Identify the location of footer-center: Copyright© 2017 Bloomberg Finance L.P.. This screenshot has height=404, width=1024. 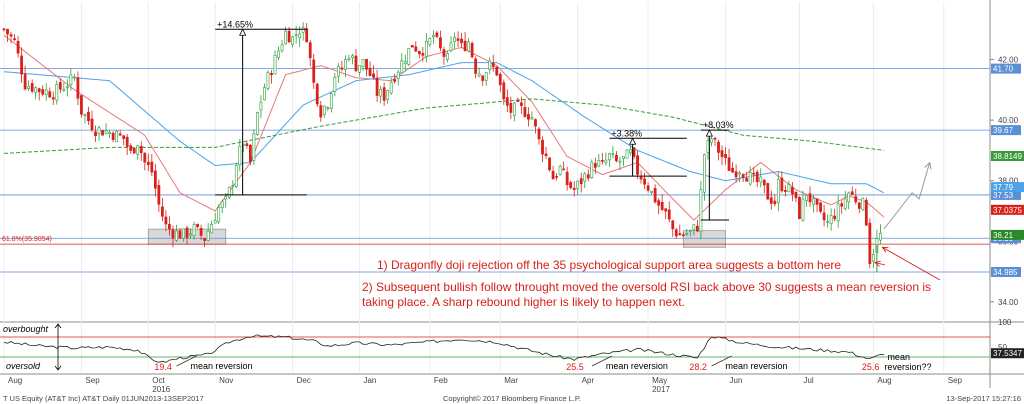
(512, 398).